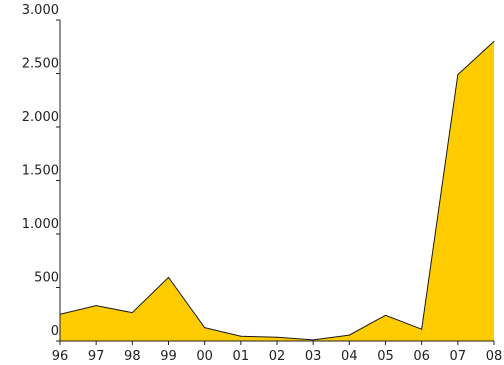  What do you see at coordinates (96, 356) in the screenshot?
I see `x-tick-label: 97` at bounding box center [96, 356].